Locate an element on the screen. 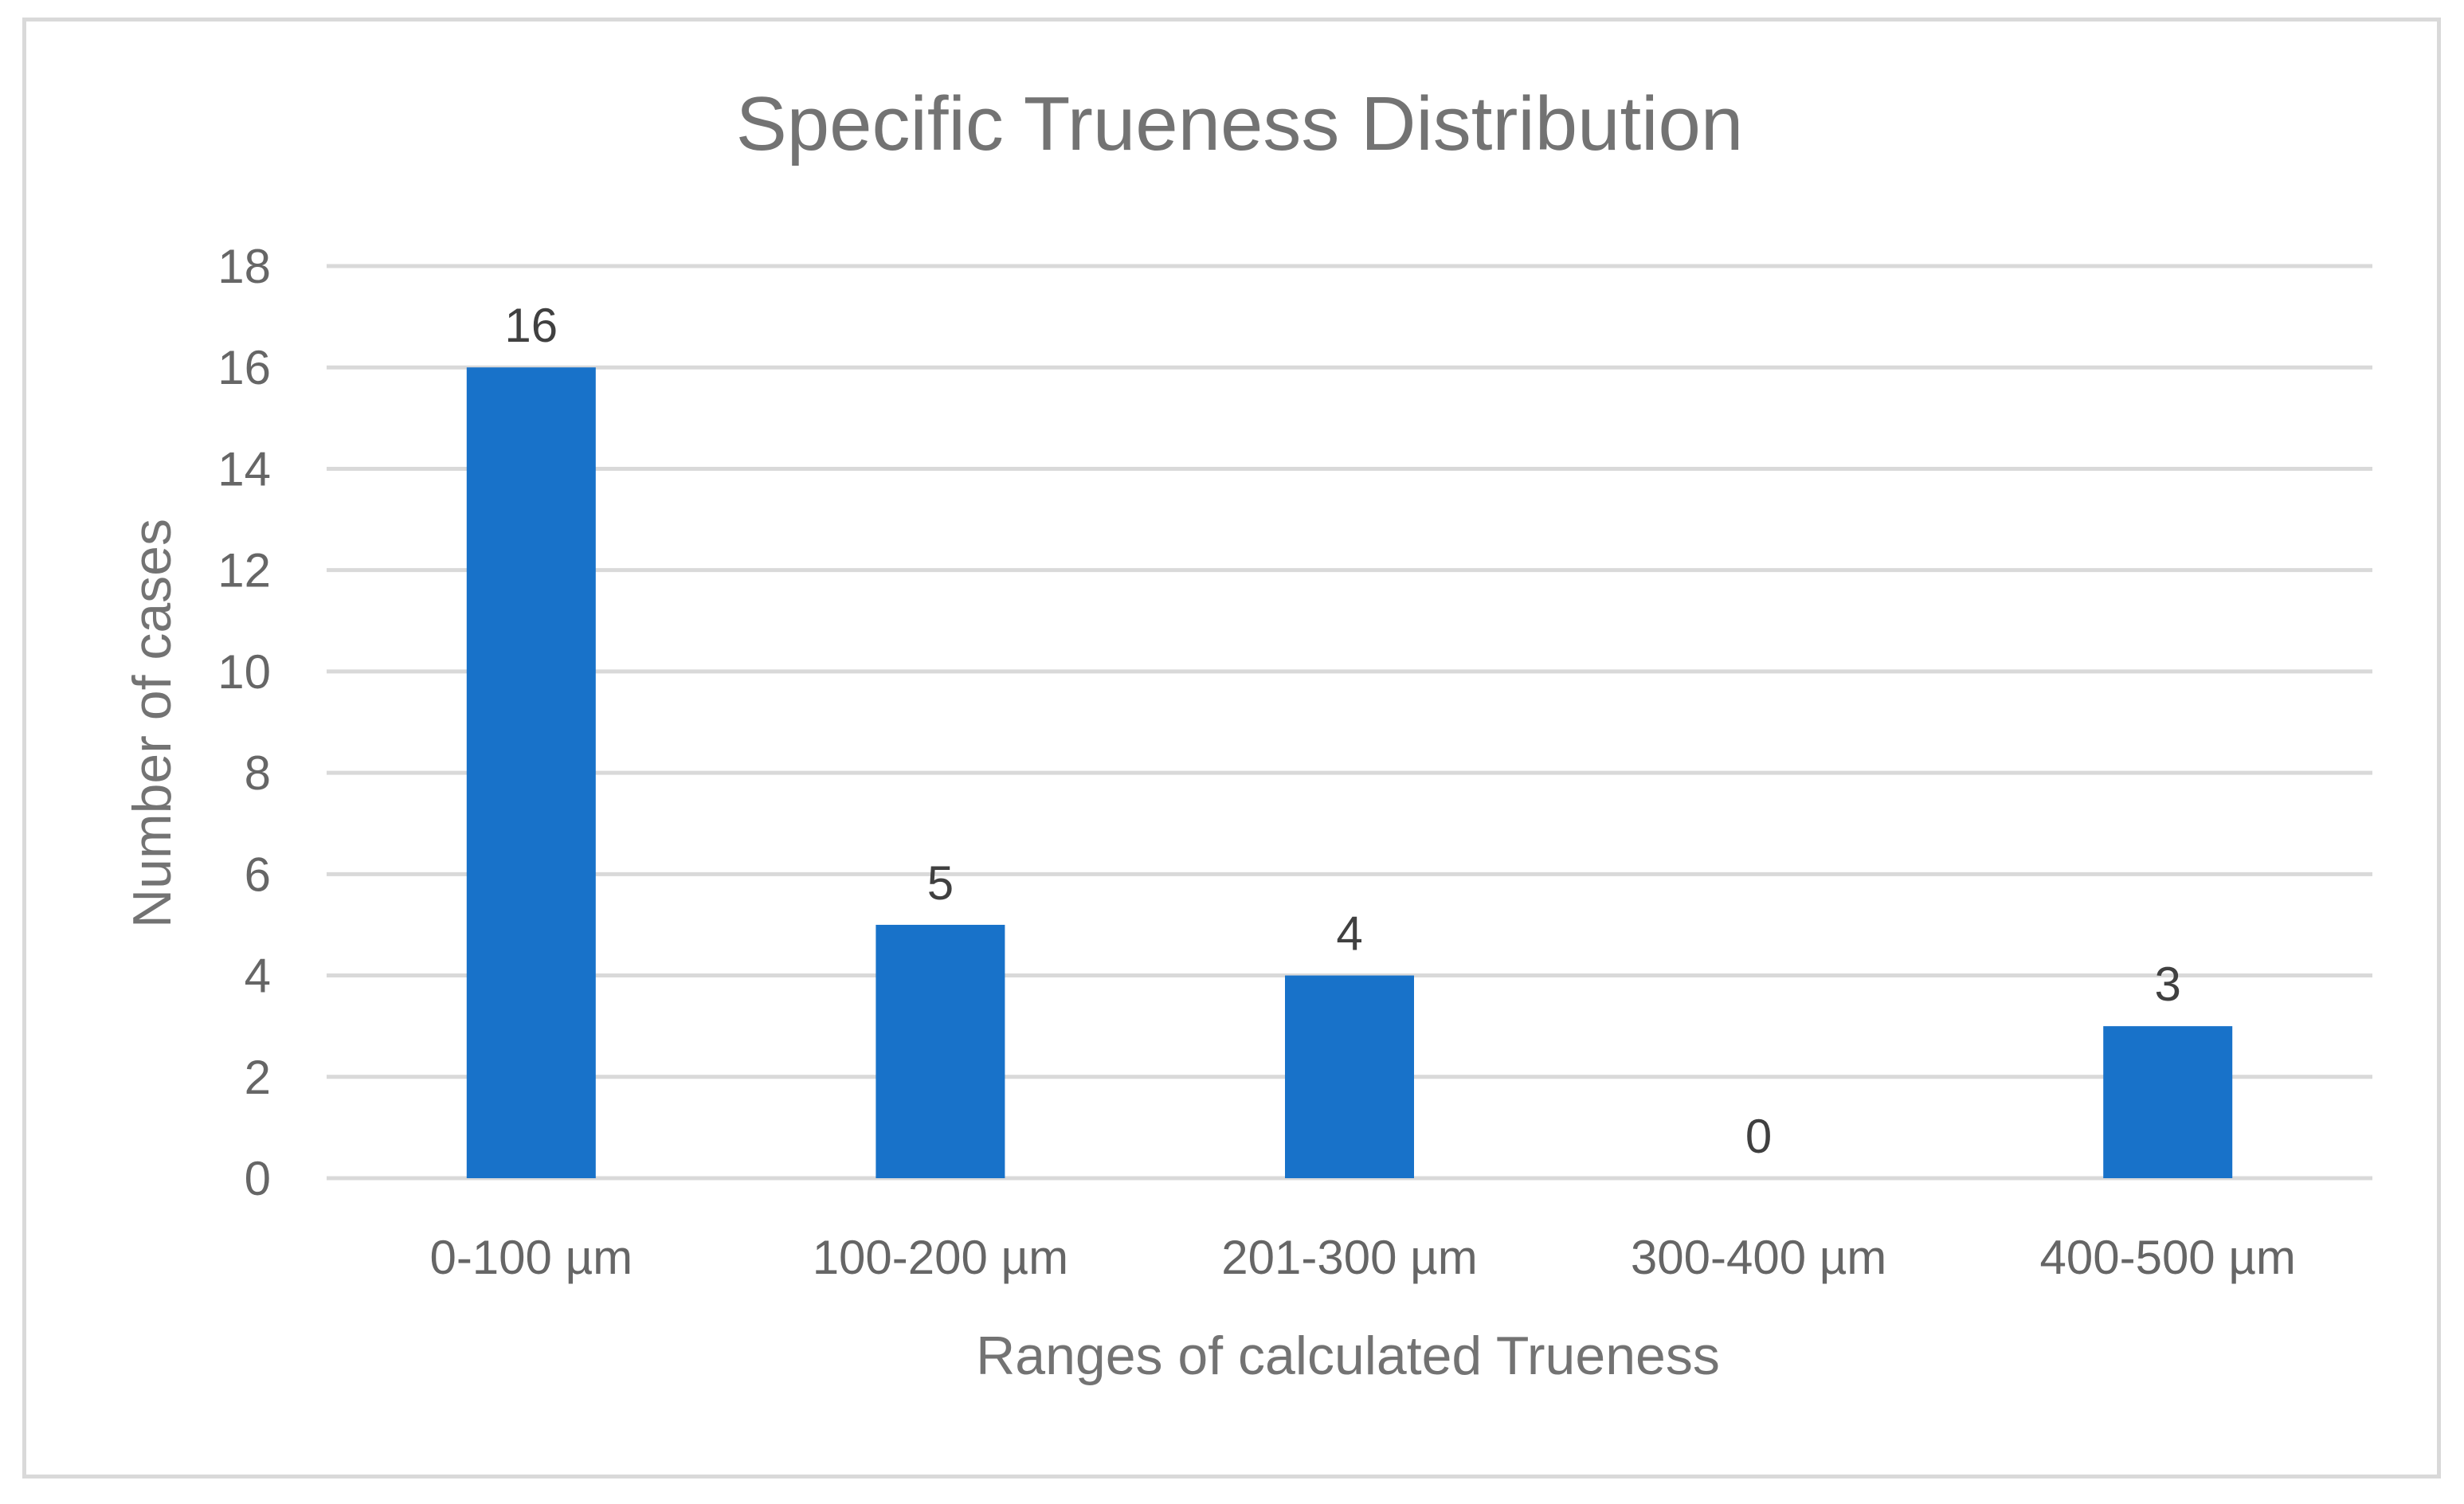  y-tick-label: 18 is located at coordinates (244, 266).